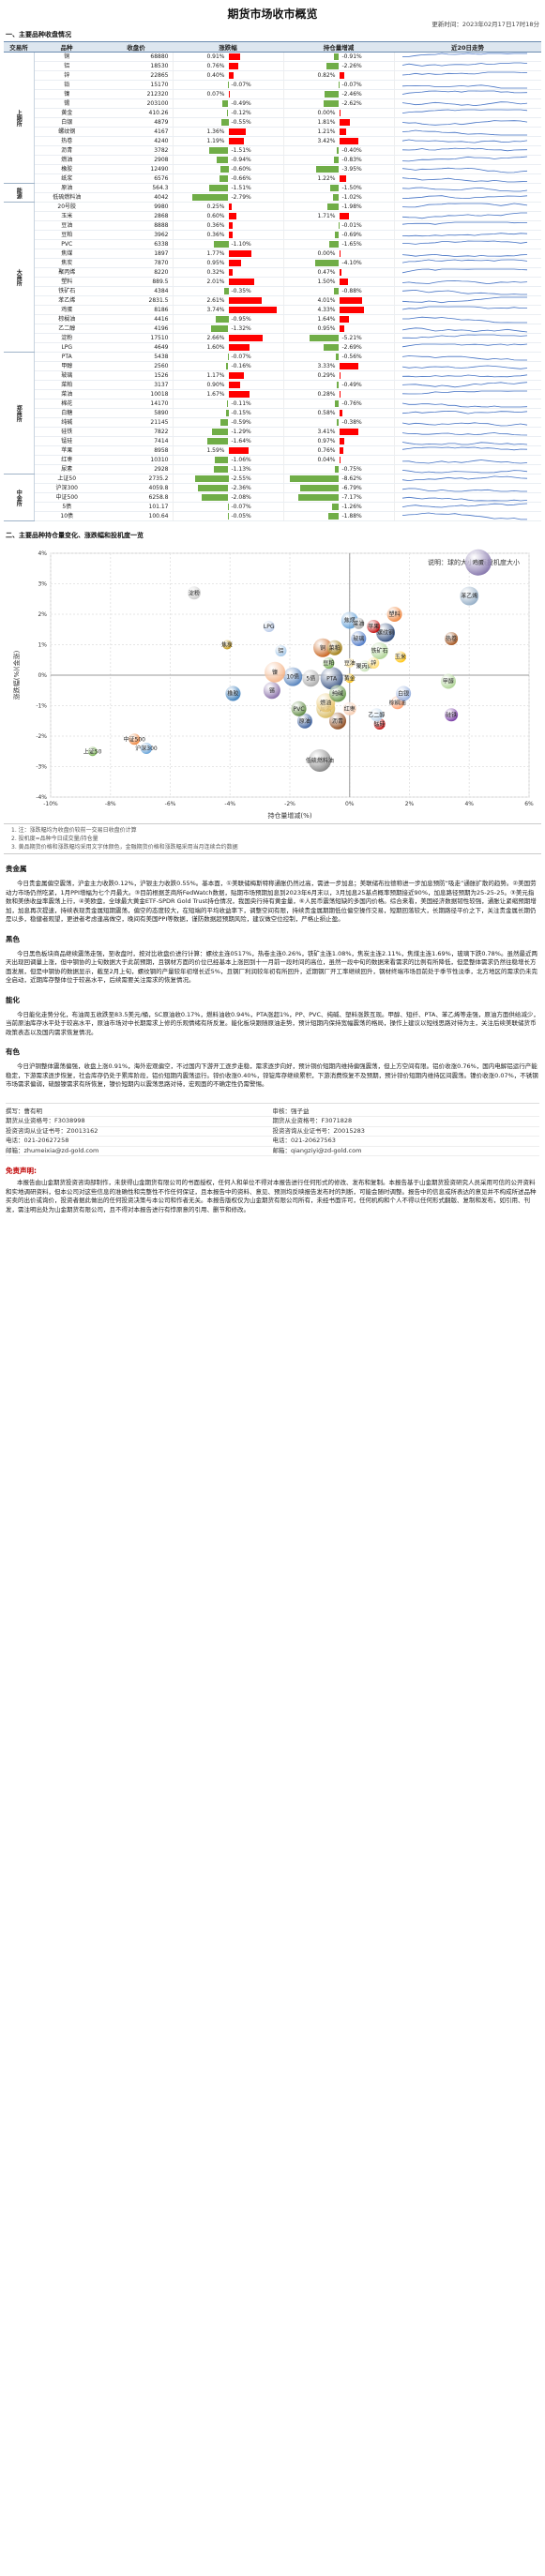 The width and height of the screenshot is (545, 2576). Describe the element at coordinates (228, 507) in the screenshot. I see `change-cell: -0.07%` at that location.